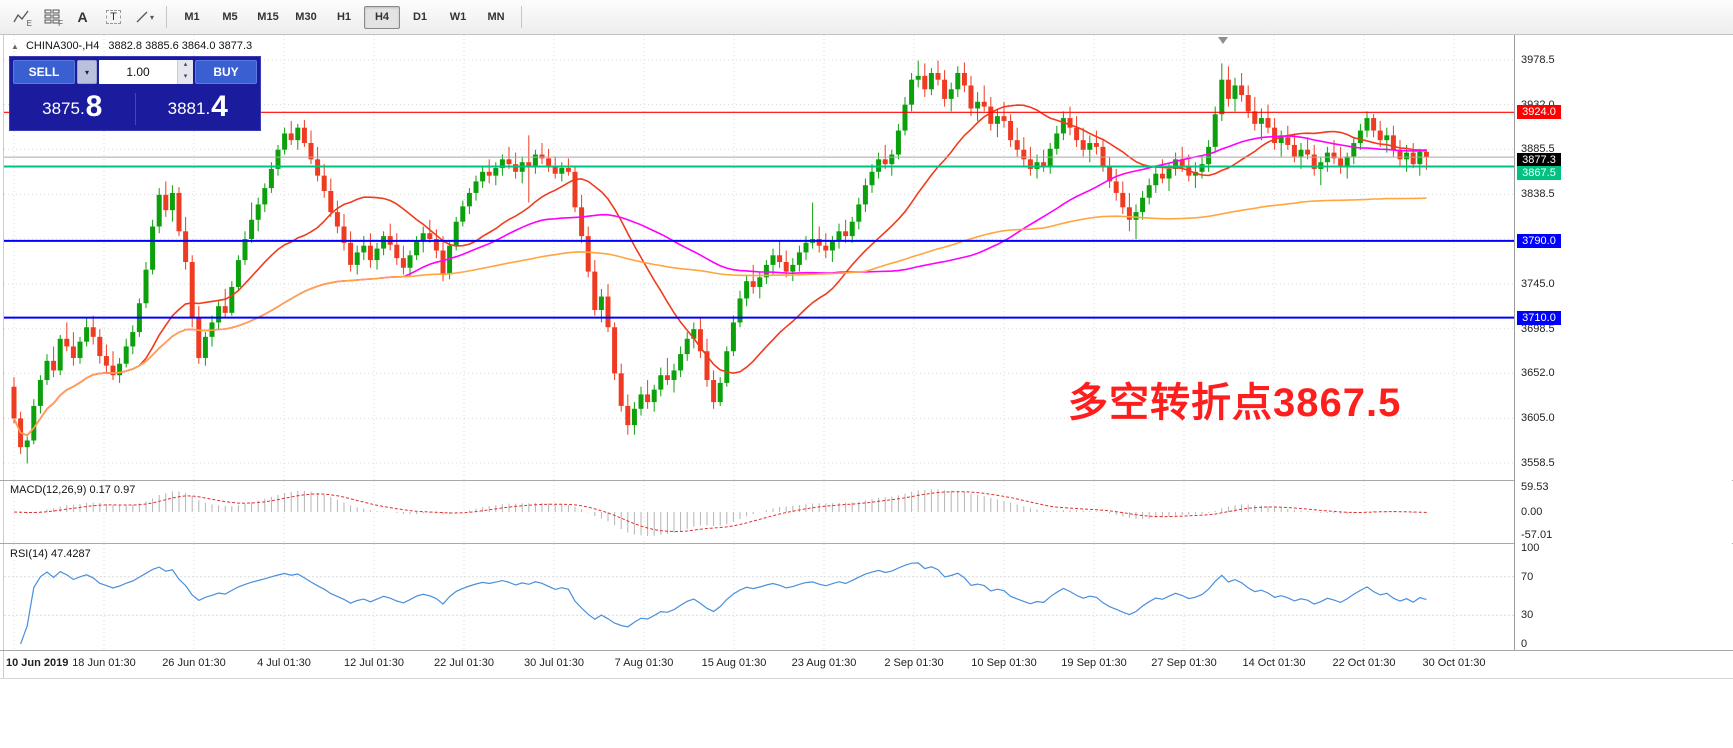  I want to click on timeframe-mn-button: MN, so click(496, 17).